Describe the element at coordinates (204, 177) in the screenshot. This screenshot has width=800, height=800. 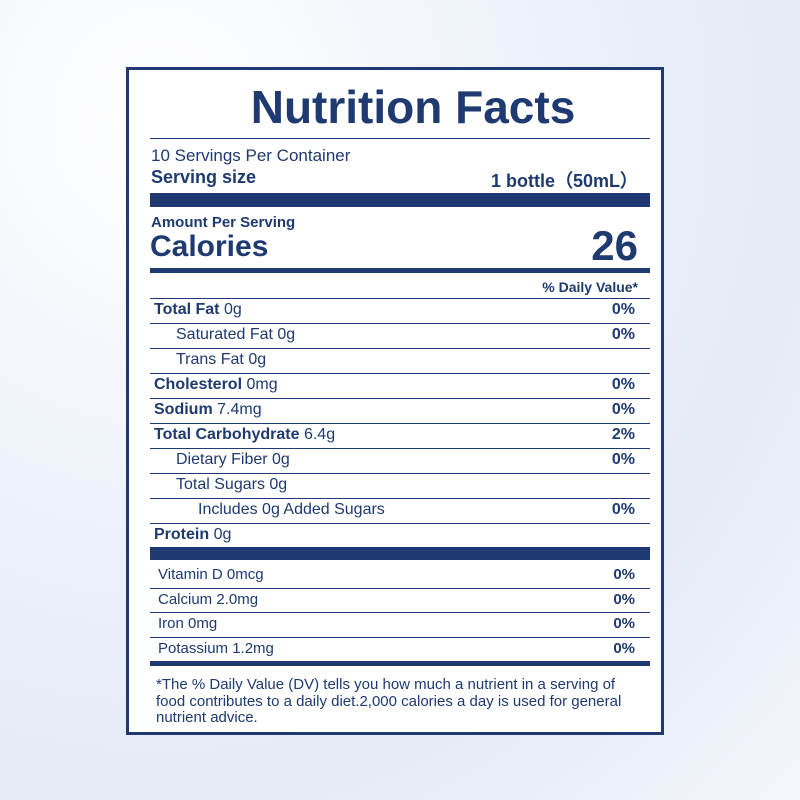
I see `serving-size-label: Serving size` at that location.